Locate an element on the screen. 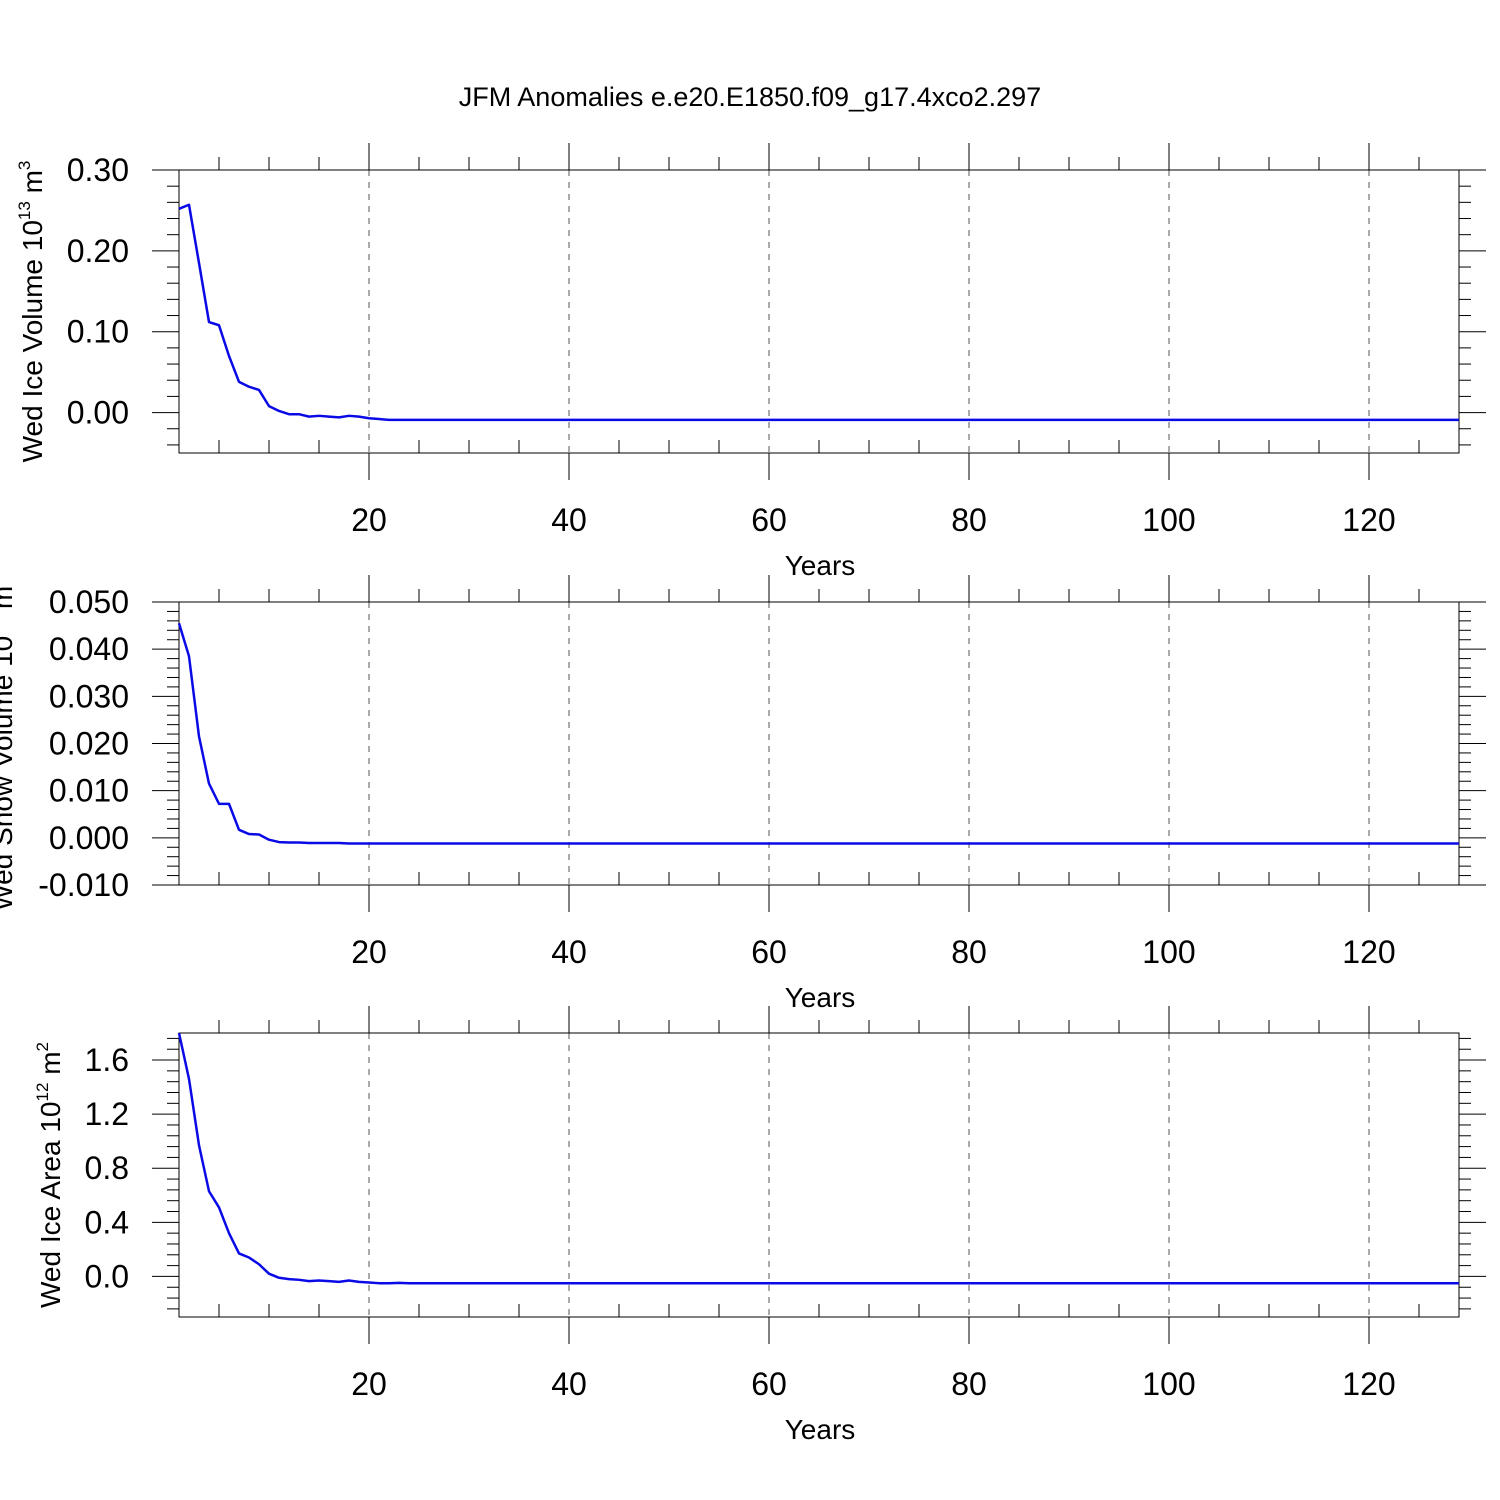  y-tick-label: 0.10 is located at coordinates (98, 332).